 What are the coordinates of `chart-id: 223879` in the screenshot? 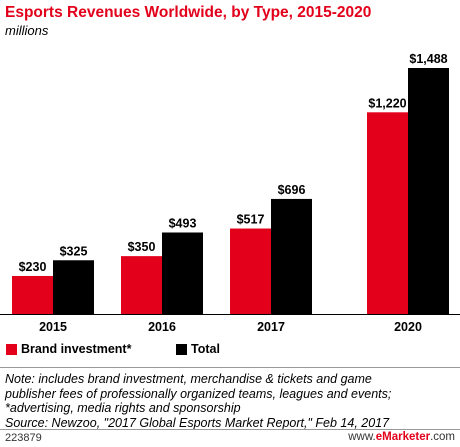 It's located at (23, 438).